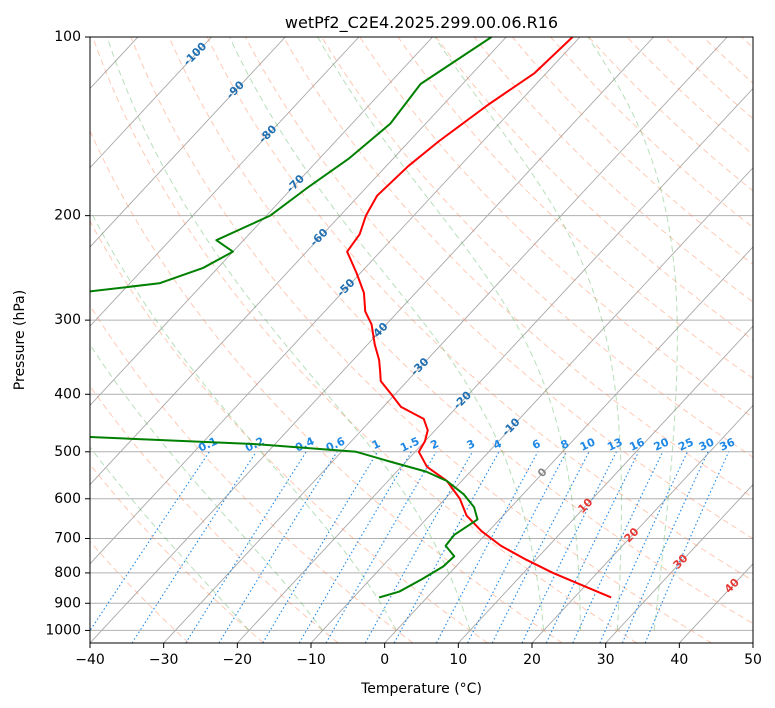  Describe the element at coordinates (67, 216) in the screenshot. I see `y-tick-label: 200` at that location.